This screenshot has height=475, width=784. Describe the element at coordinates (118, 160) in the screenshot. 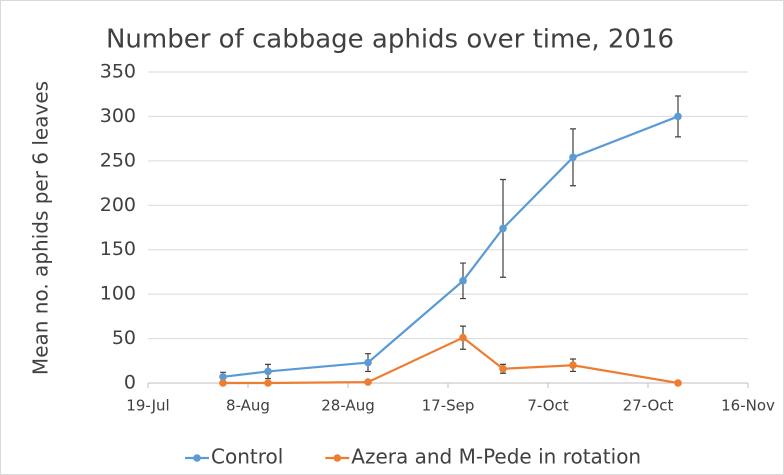

I see `y-tick-label: 250` at that location.